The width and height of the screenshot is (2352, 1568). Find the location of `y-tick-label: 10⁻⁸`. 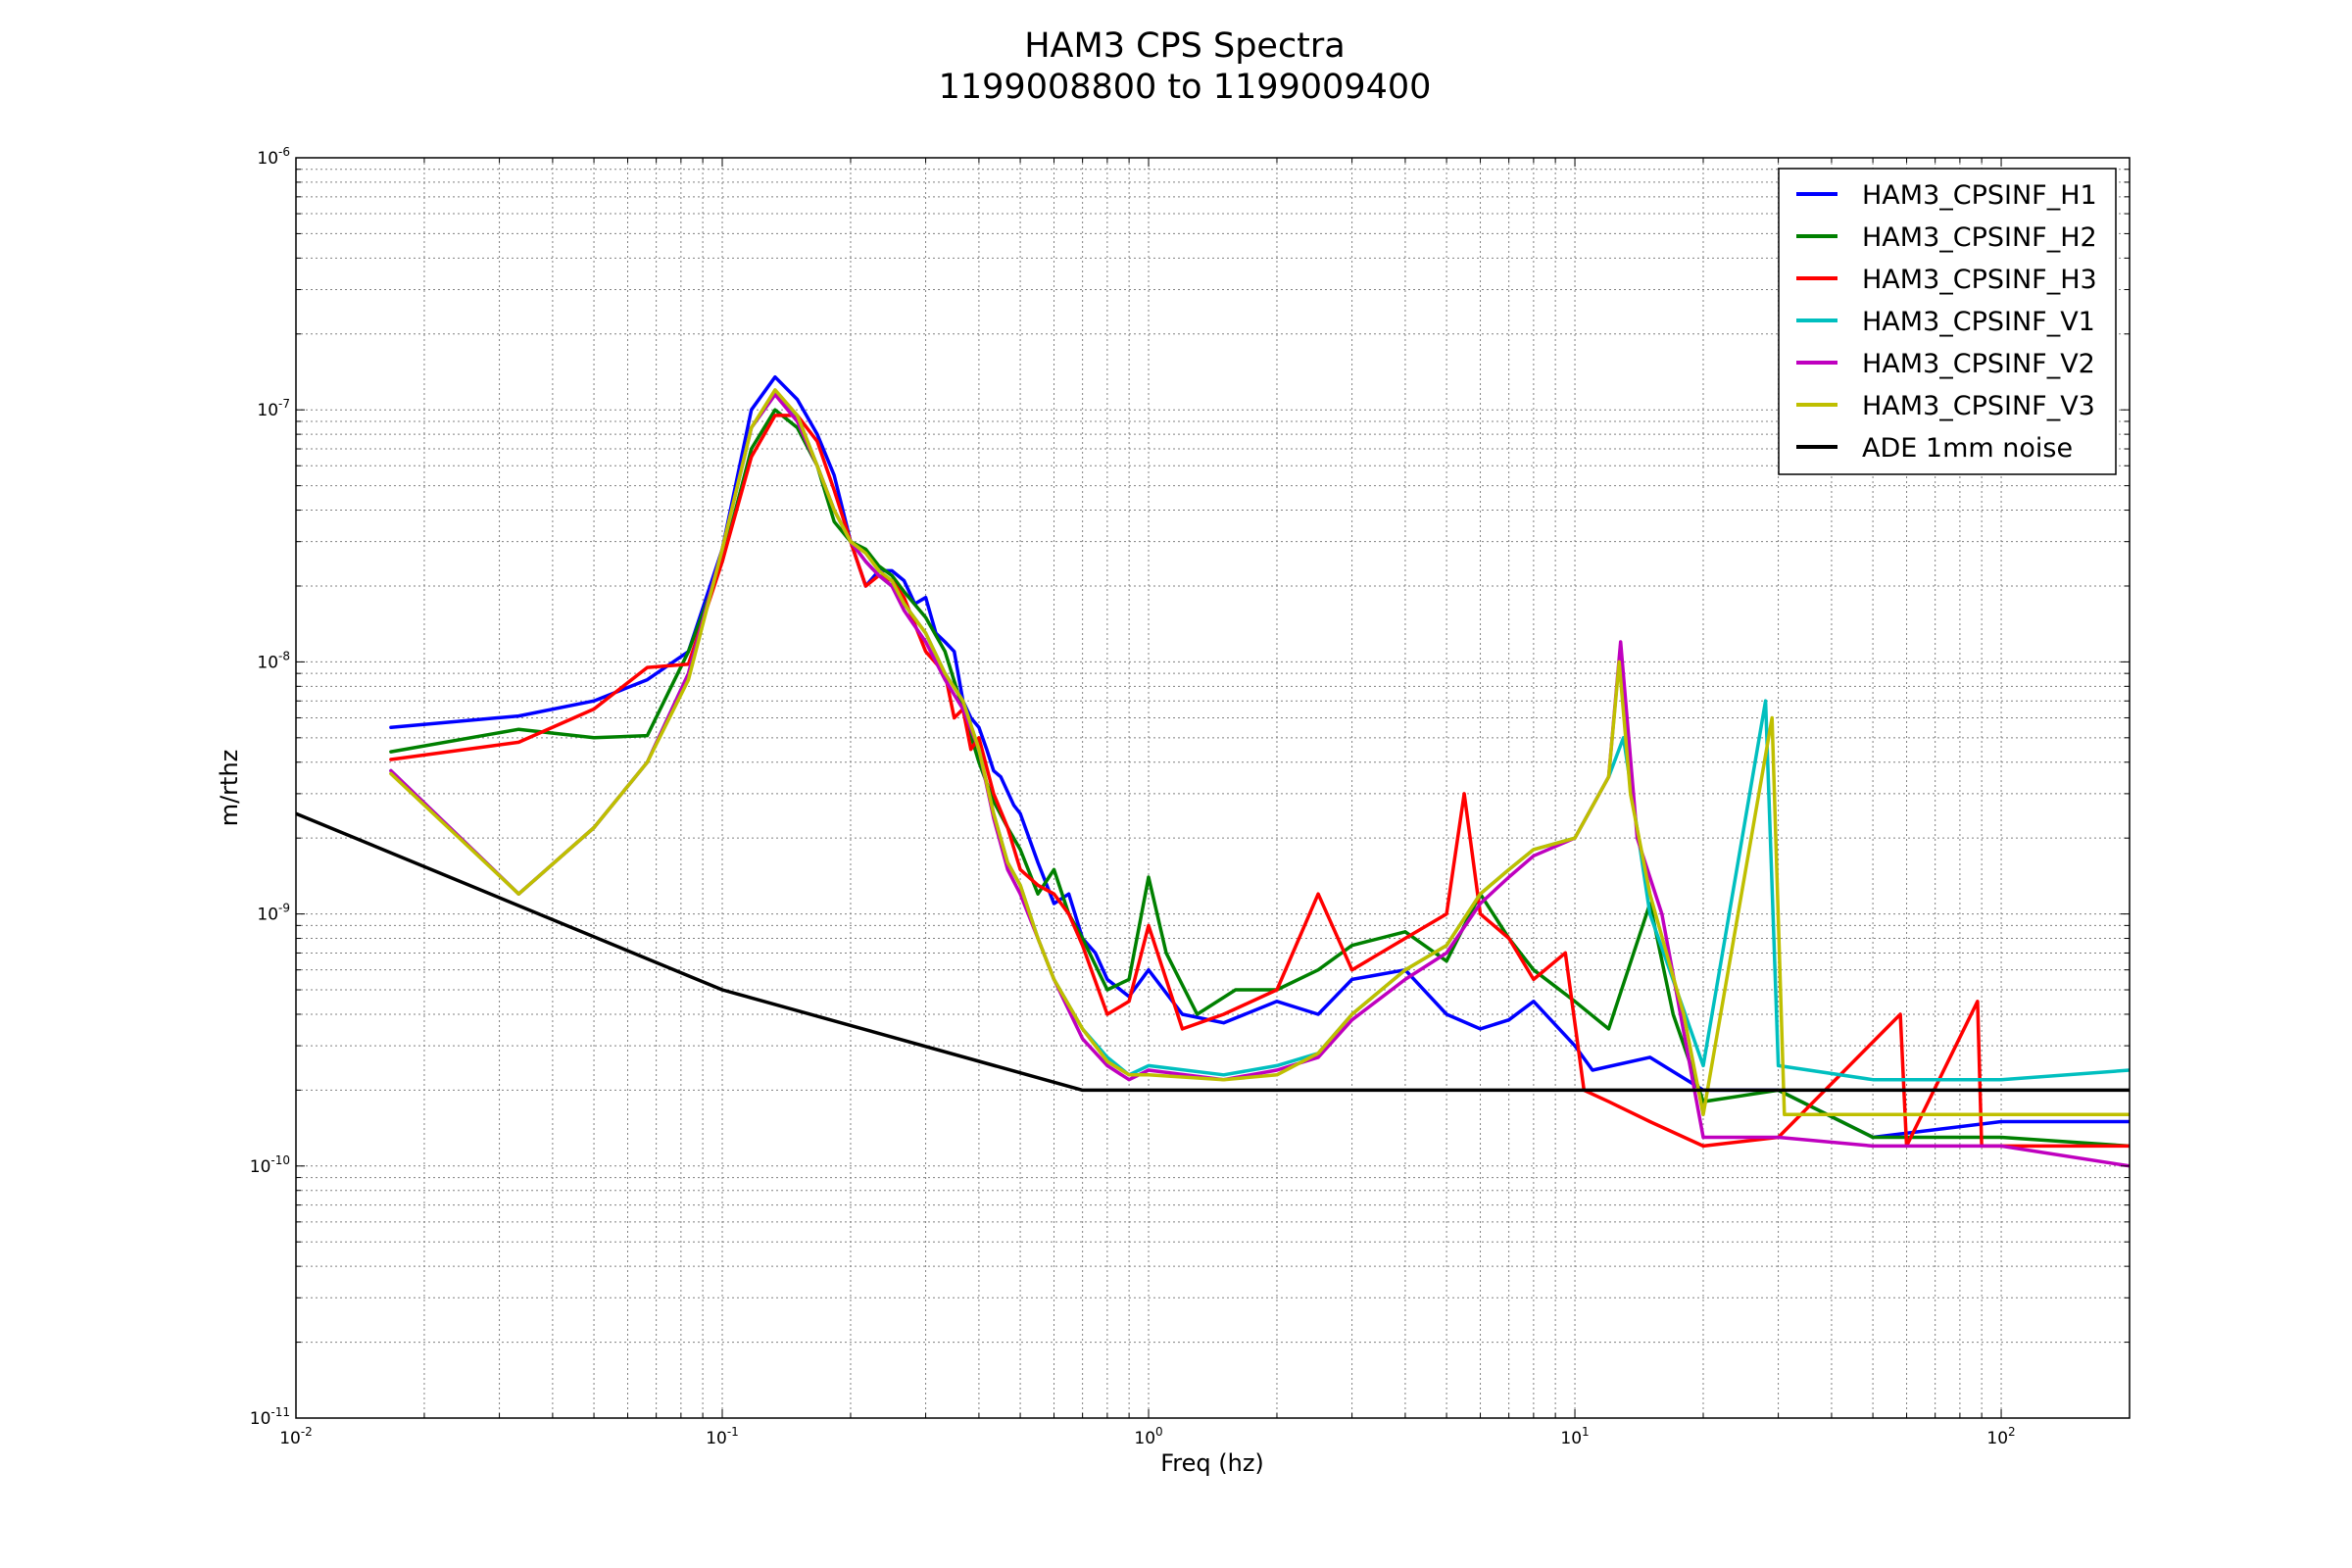

y-tick-label: 10⁻⁸ is located at coordinates (273, 660).